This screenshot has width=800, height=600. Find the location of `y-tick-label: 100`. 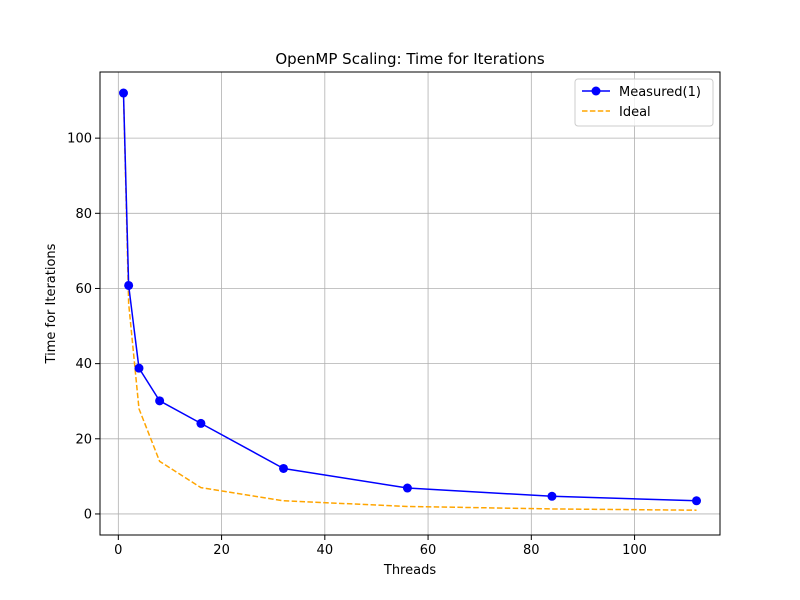

y-tick-label: 100 is located at coordinates (79, 139).